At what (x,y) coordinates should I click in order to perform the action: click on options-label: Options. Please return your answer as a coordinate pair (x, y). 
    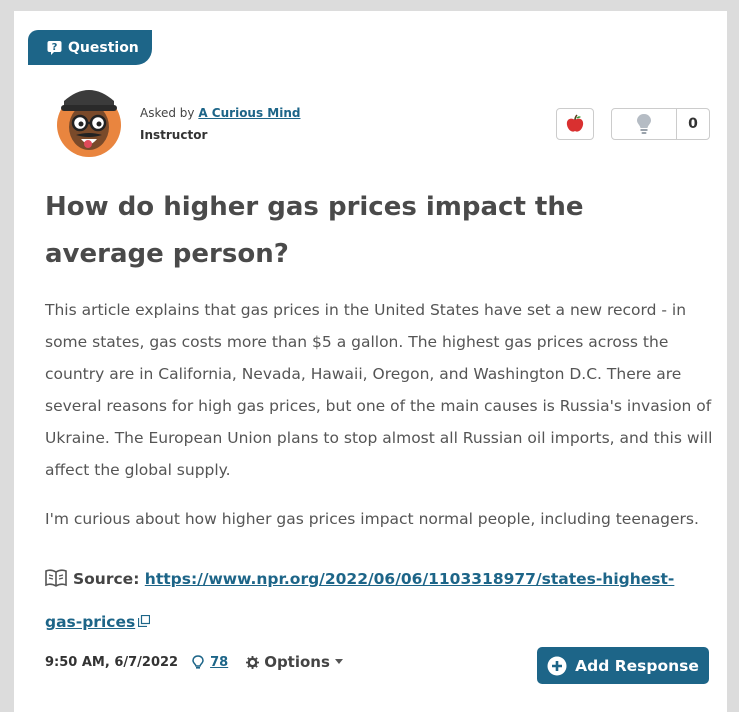
    Looking at the image, I should click on (297, 662).